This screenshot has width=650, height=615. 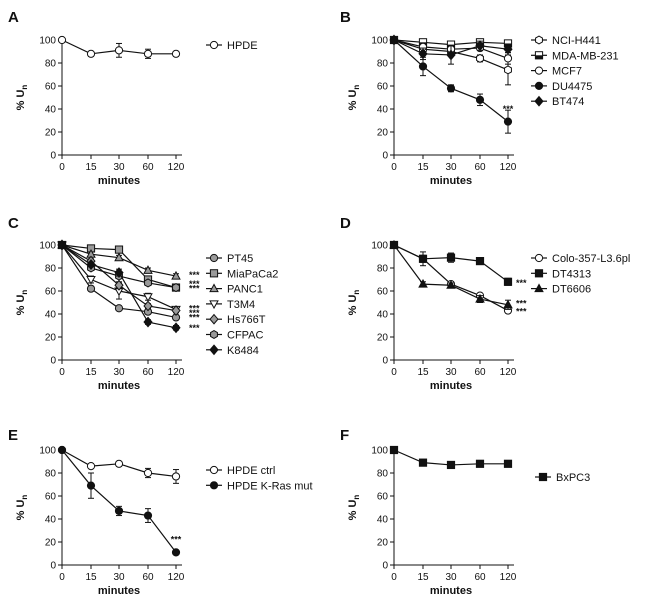 What do you see at coordinates (451, 167) in the screenshot?
I see `panel-b-x-tick-label: 30` at bounding box center [451, 167].